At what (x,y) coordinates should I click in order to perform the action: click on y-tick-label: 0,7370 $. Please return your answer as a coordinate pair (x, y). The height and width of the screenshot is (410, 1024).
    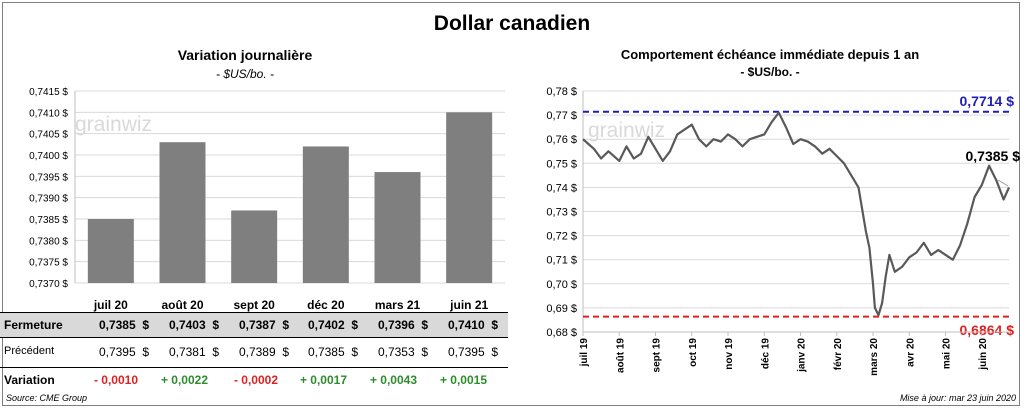
    Looking at the image, I should click on (48, 284).